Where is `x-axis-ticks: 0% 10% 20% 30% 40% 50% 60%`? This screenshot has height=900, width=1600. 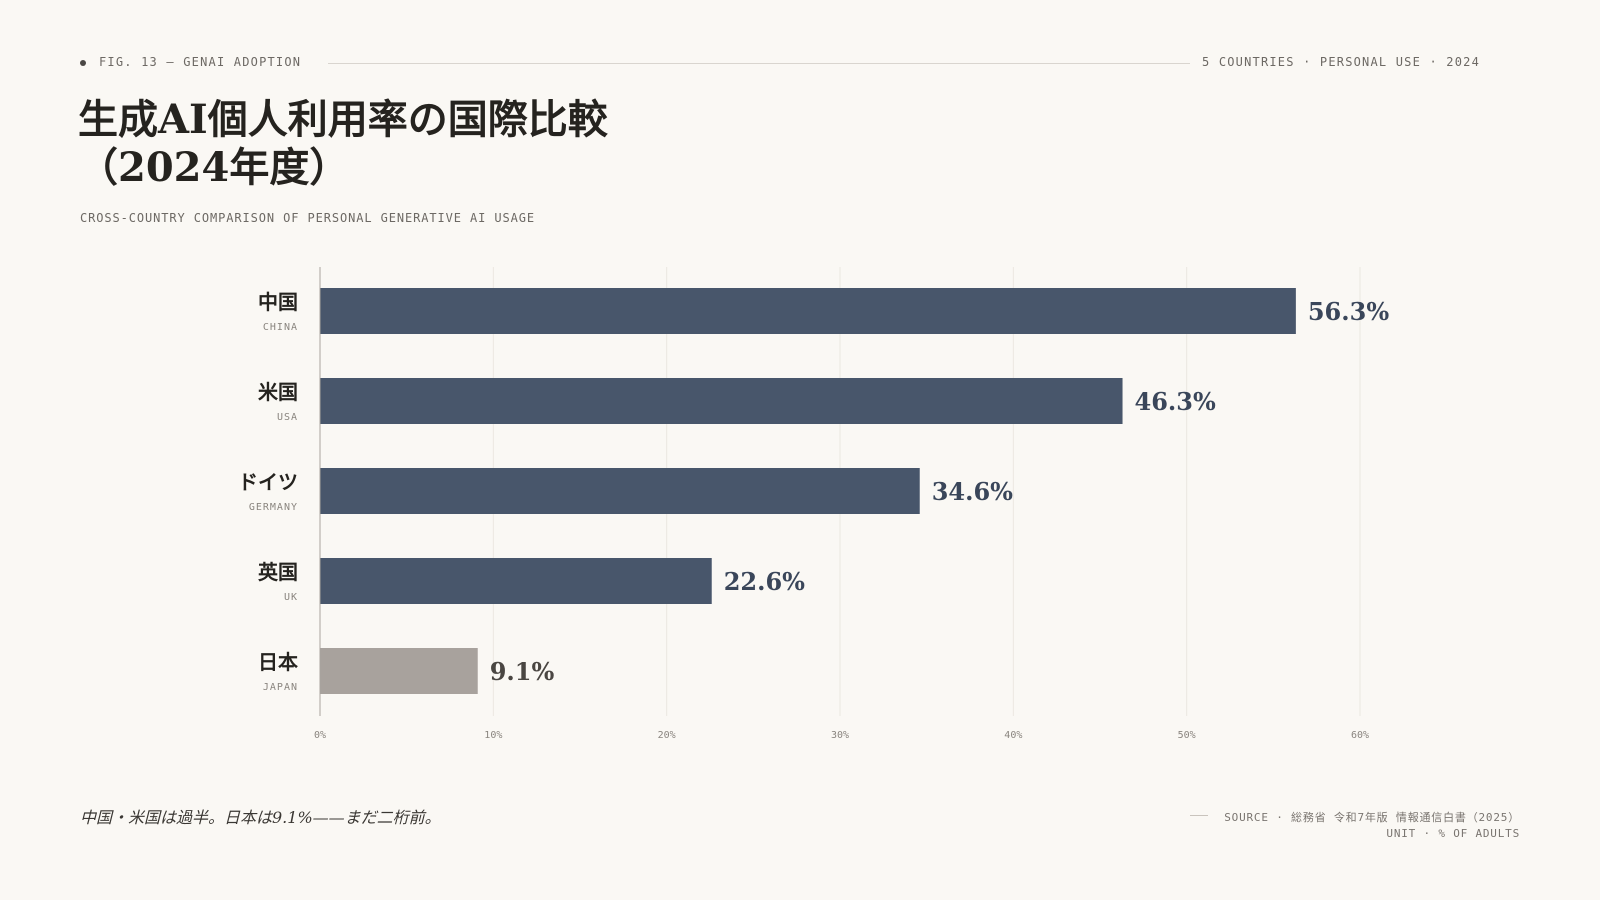 x-axis-ticks: 0% 10% 20% 30% 40% 50% 60% is located at coordinates (841, 735).